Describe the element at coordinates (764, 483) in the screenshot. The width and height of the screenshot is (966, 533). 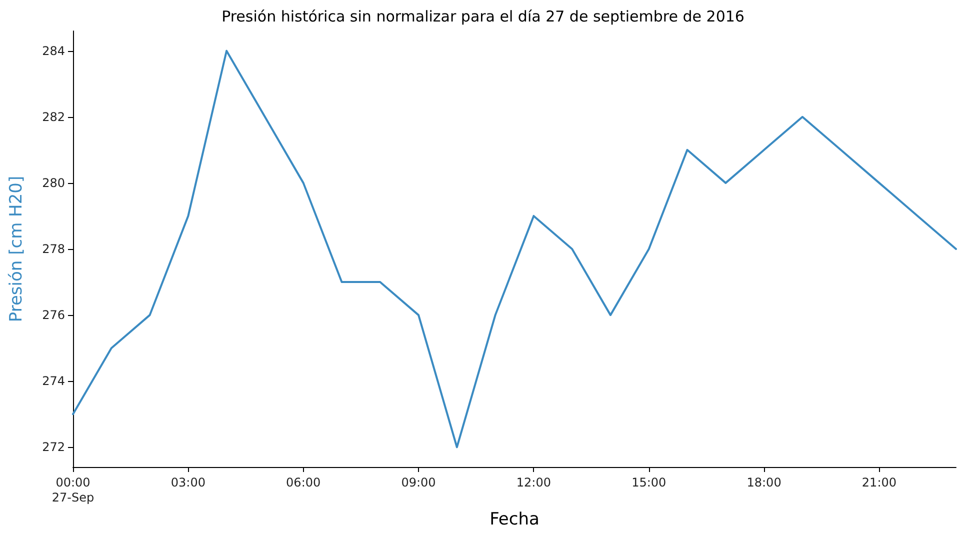
I see `x-tick-label: 18:00` at that location.